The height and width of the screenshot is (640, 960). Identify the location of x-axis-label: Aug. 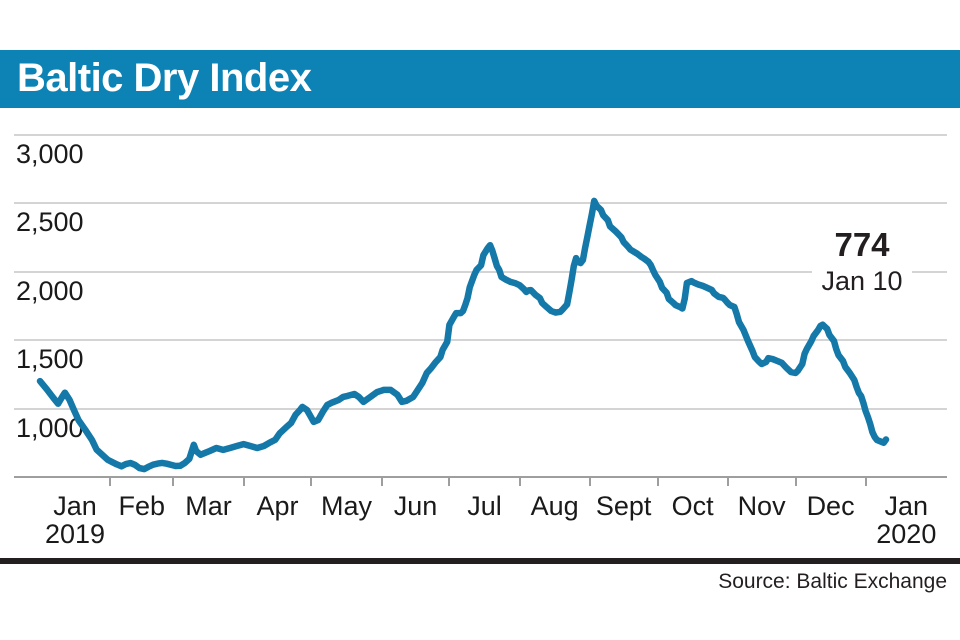
(554, 506).